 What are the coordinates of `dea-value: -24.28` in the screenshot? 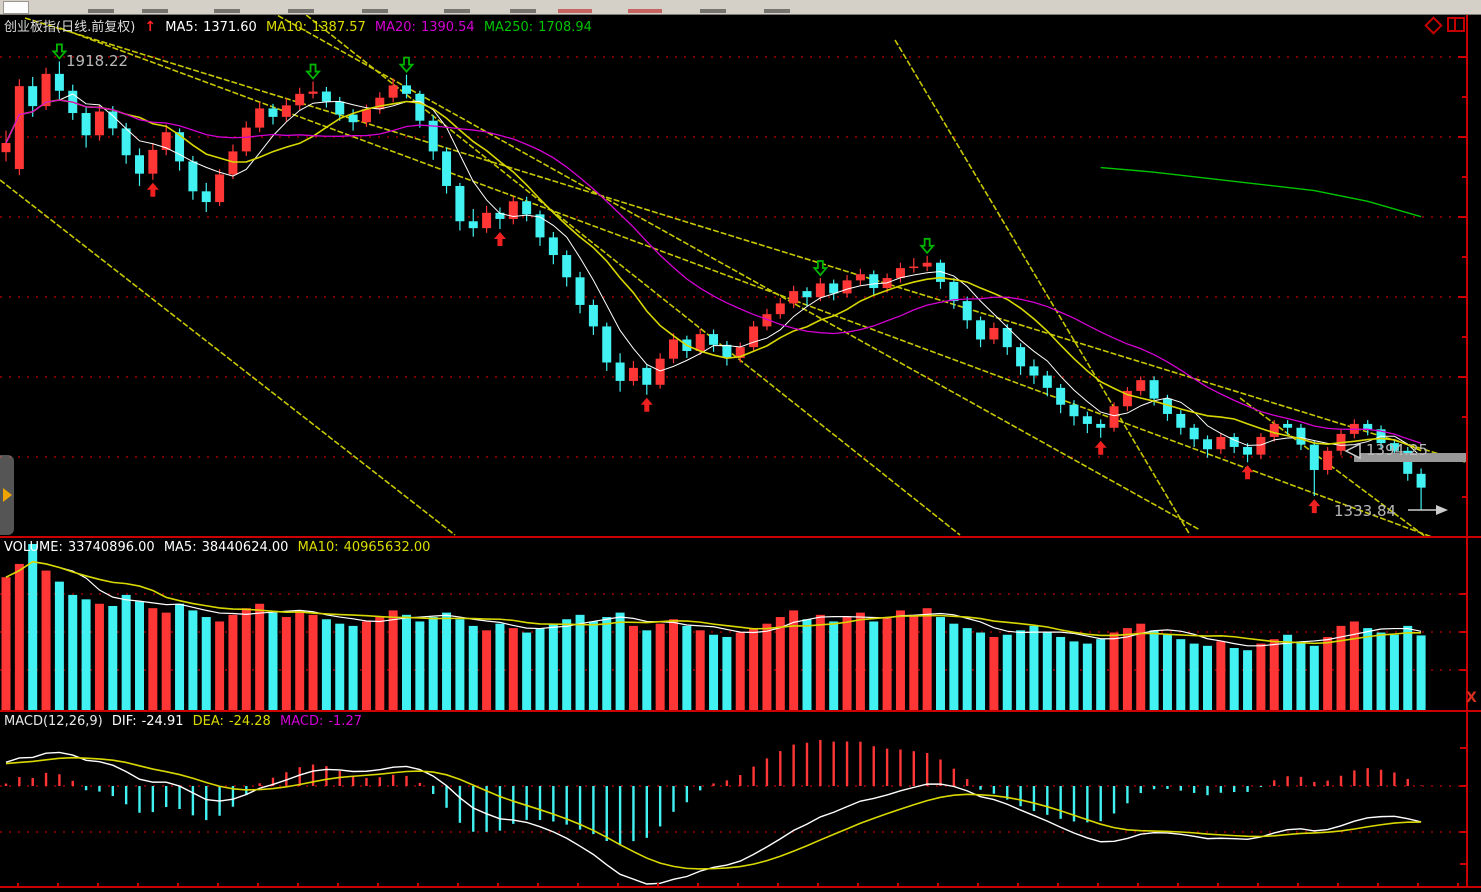 It's located at (249, 721).